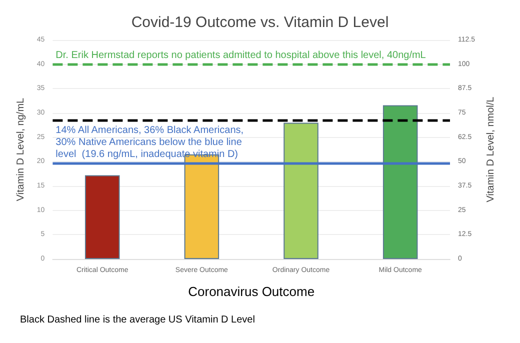 This screenshot has width=520, height=343. I want to click on text: Black Dashed line is the average US Vitamin D Level, so click(137, 320).